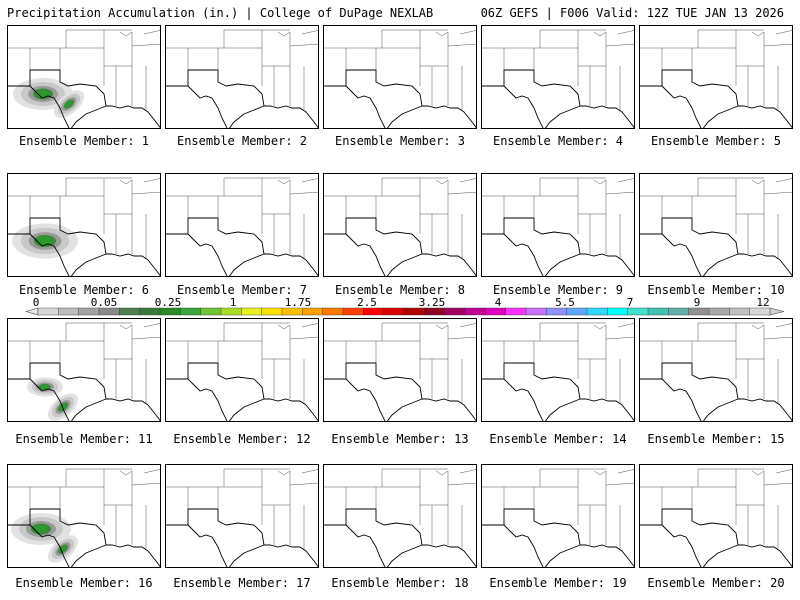 The width and height of the screenshot is (800, 600). What do you see at coordinates (558, 583) in the screenshot?
I see `ensemble-member-label: Ensemble Member: 19` at bounding box center [558, 583].